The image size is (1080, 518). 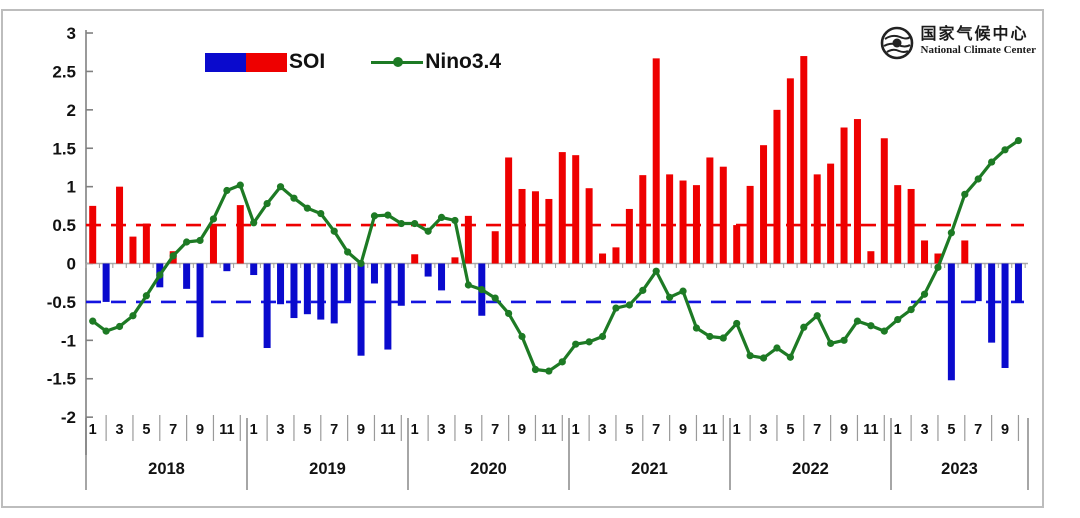 What do you see at coordinates (974, 34) in the screenshot?
I see `logo-chinese-text: 国家气候中心` at bounding box center [974, 34].